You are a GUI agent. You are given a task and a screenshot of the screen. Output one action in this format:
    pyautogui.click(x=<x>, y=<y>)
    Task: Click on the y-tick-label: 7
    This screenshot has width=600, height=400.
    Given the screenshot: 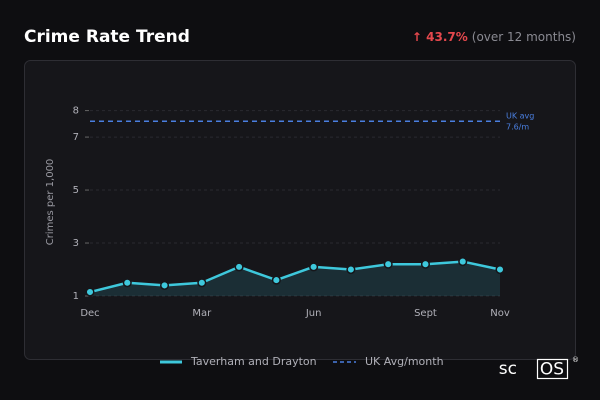 What is the action you would take?
    pyautogui.click(x=76, y=137)
    